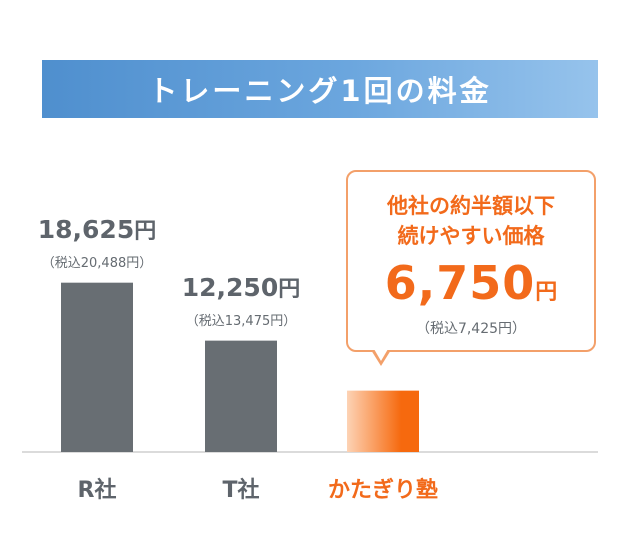 The image size is (638, 560). Describe the element at coordinates (383, 421) in the screenshot. I see `bar-katagiri` at that location.